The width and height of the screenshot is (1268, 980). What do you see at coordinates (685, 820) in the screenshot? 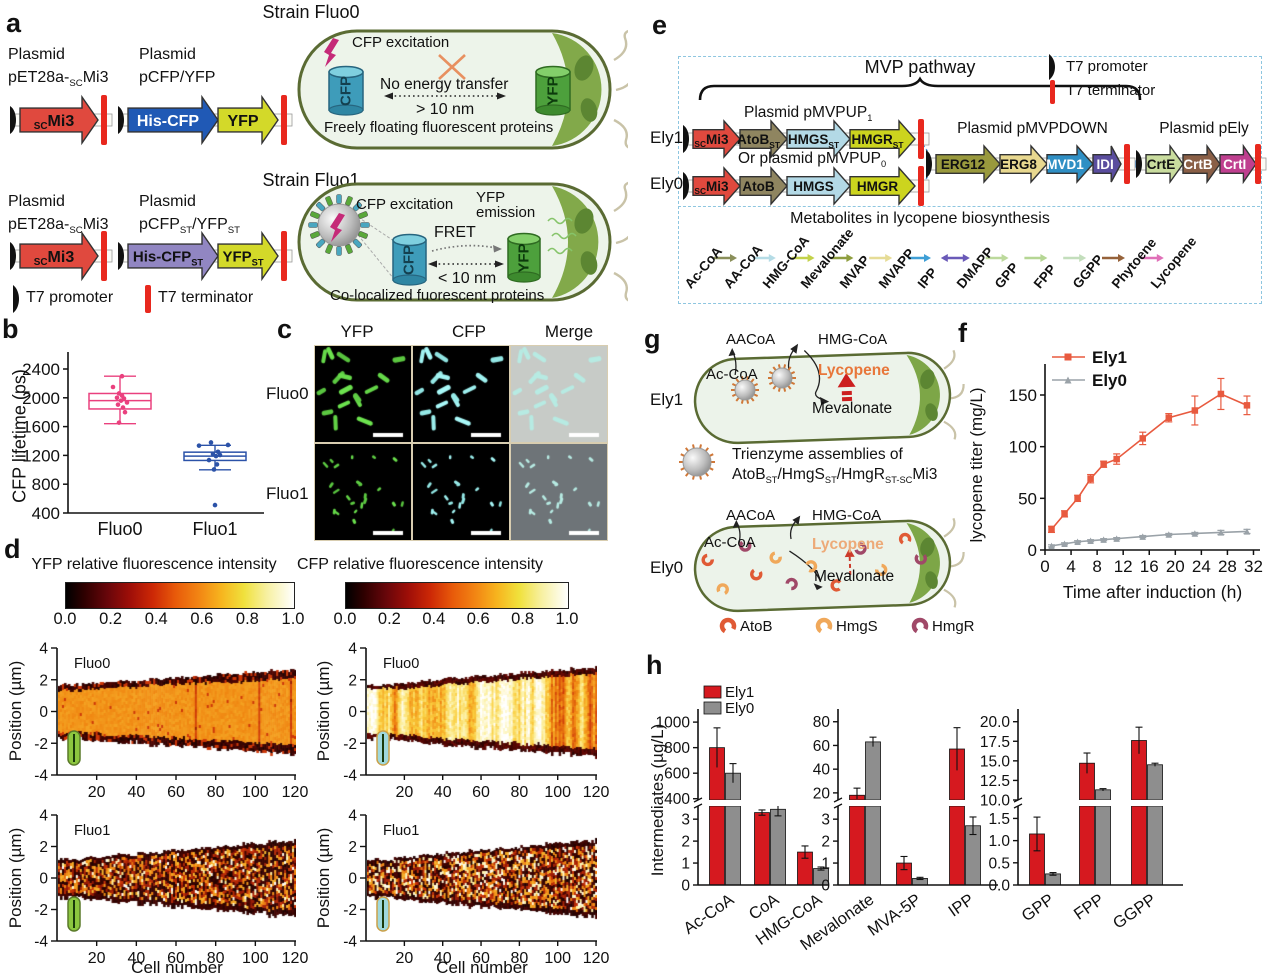
I see `svg-text: 3` at bounding box center [685, 820].